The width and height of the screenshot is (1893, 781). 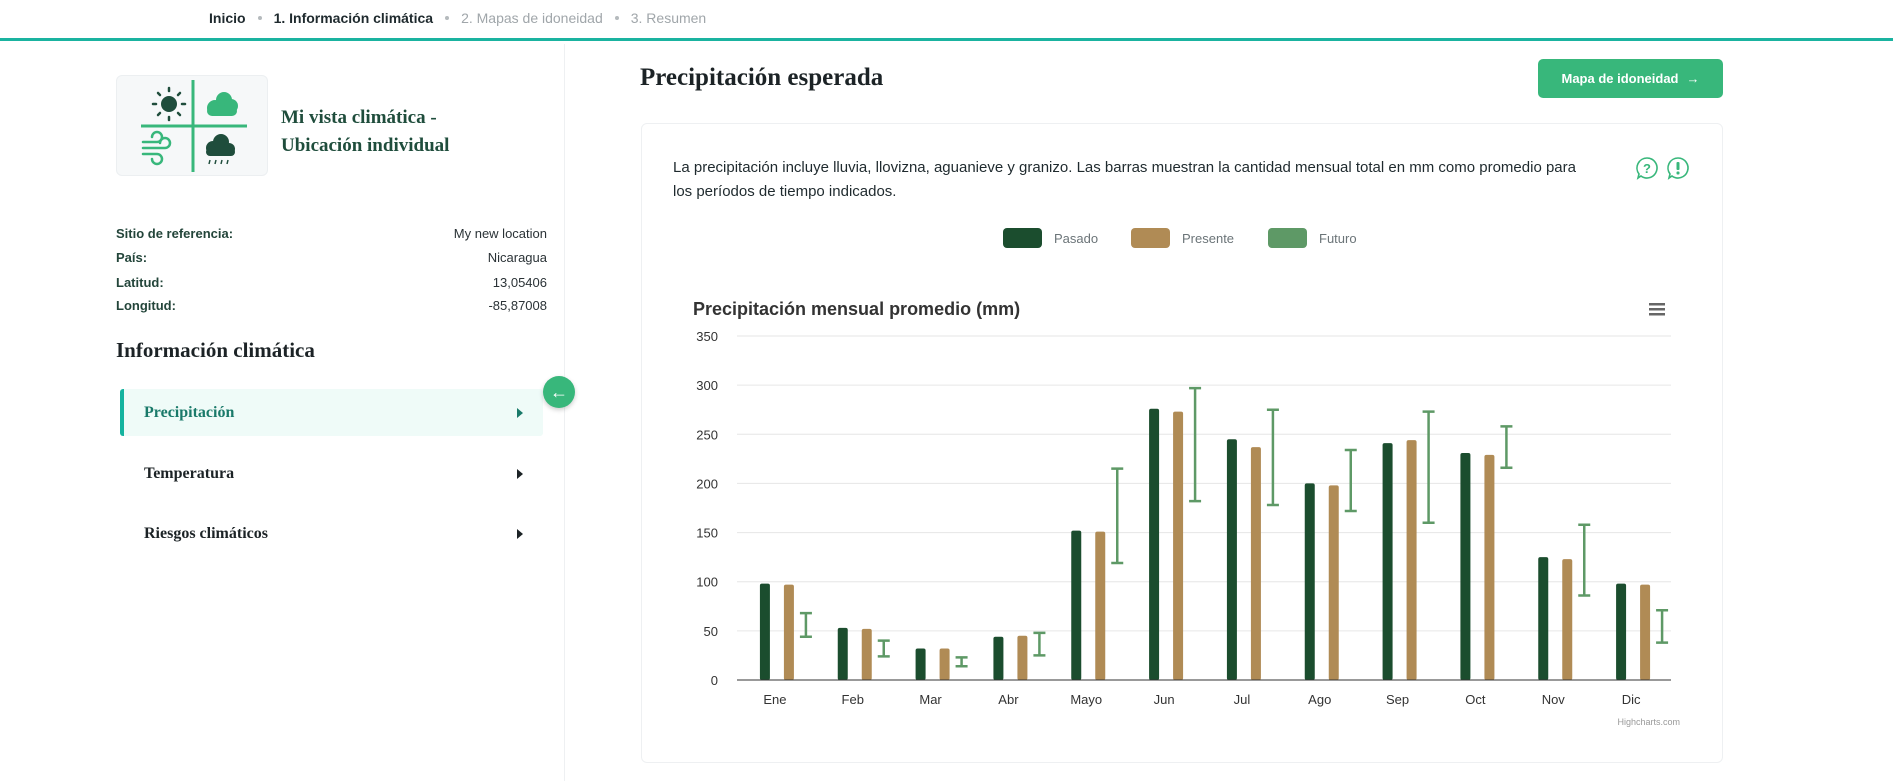 What do you see at coordinates (707, 385) in the screenshot?
I see `y-tick-label: 300` at bounding box center [707, 385].